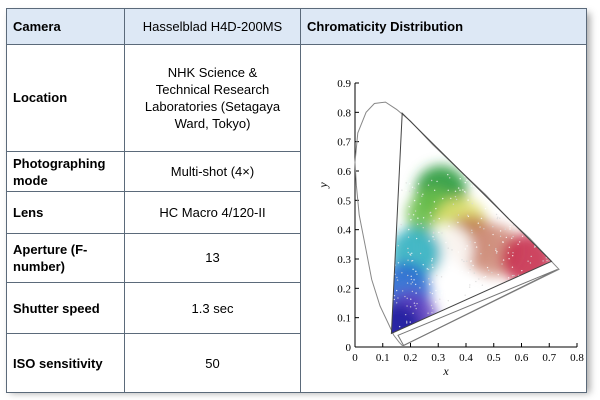 This screenshot has height=400, width=600. Describe the element at coordinates (522, 358) in the screenshot. I see `x-tick-label: 0.6` at that location.